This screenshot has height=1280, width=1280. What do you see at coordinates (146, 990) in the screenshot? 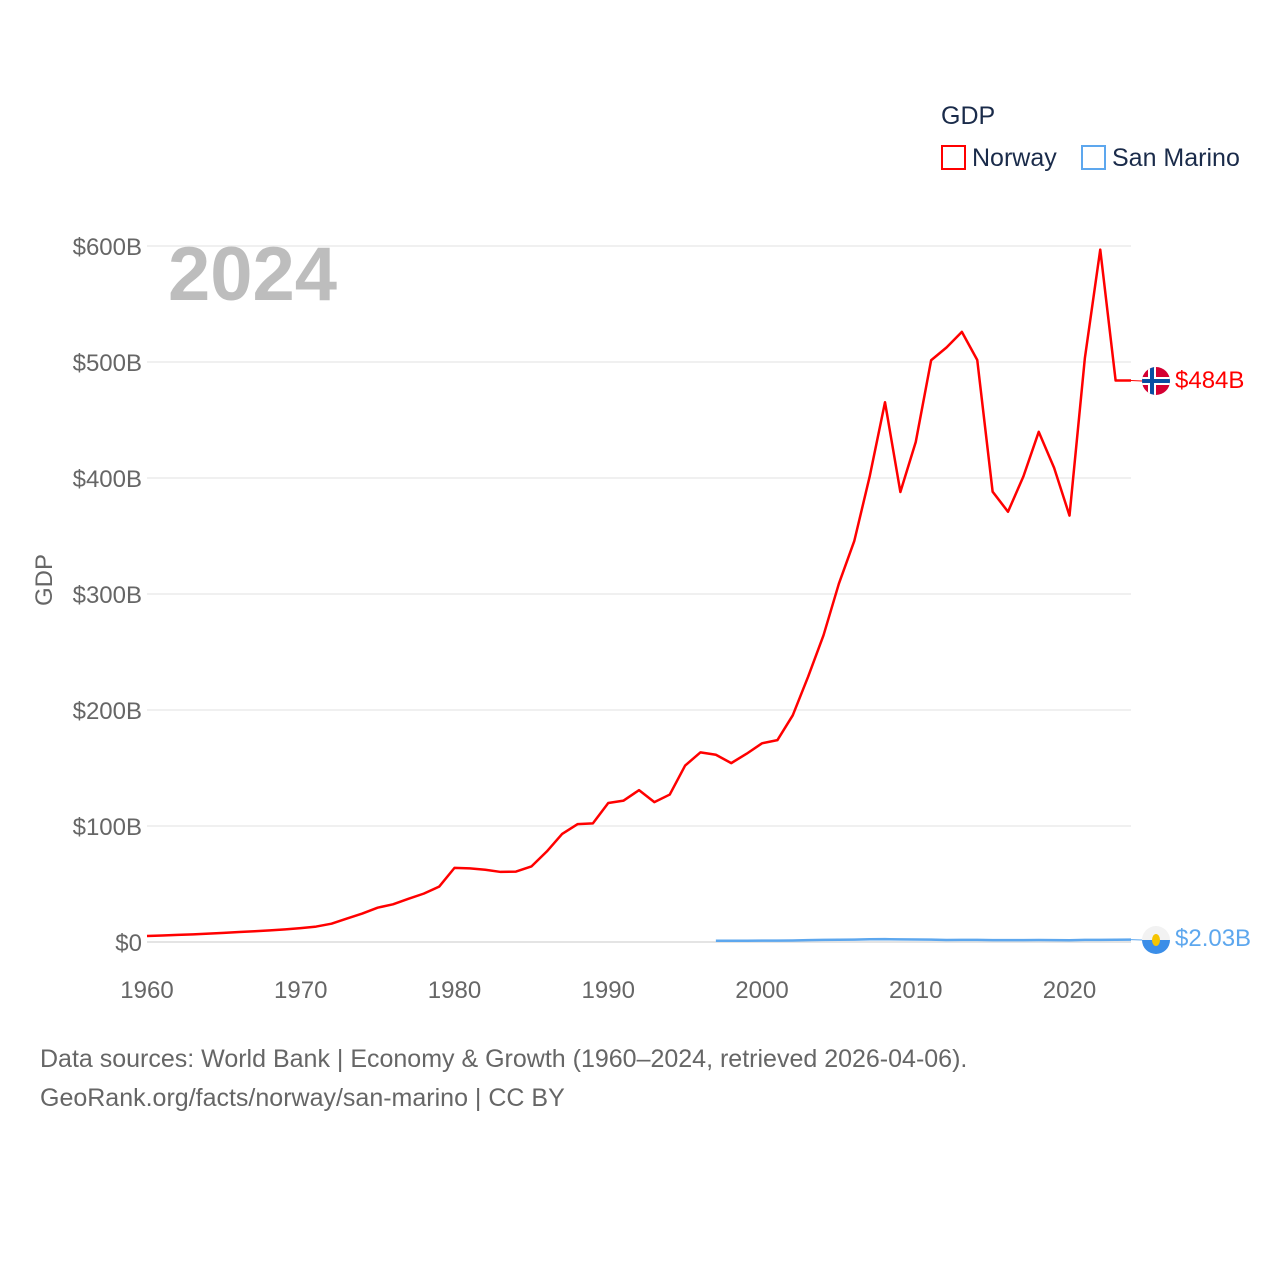
I see `x-tick-label: 1960` at bounding box center [146, 990].